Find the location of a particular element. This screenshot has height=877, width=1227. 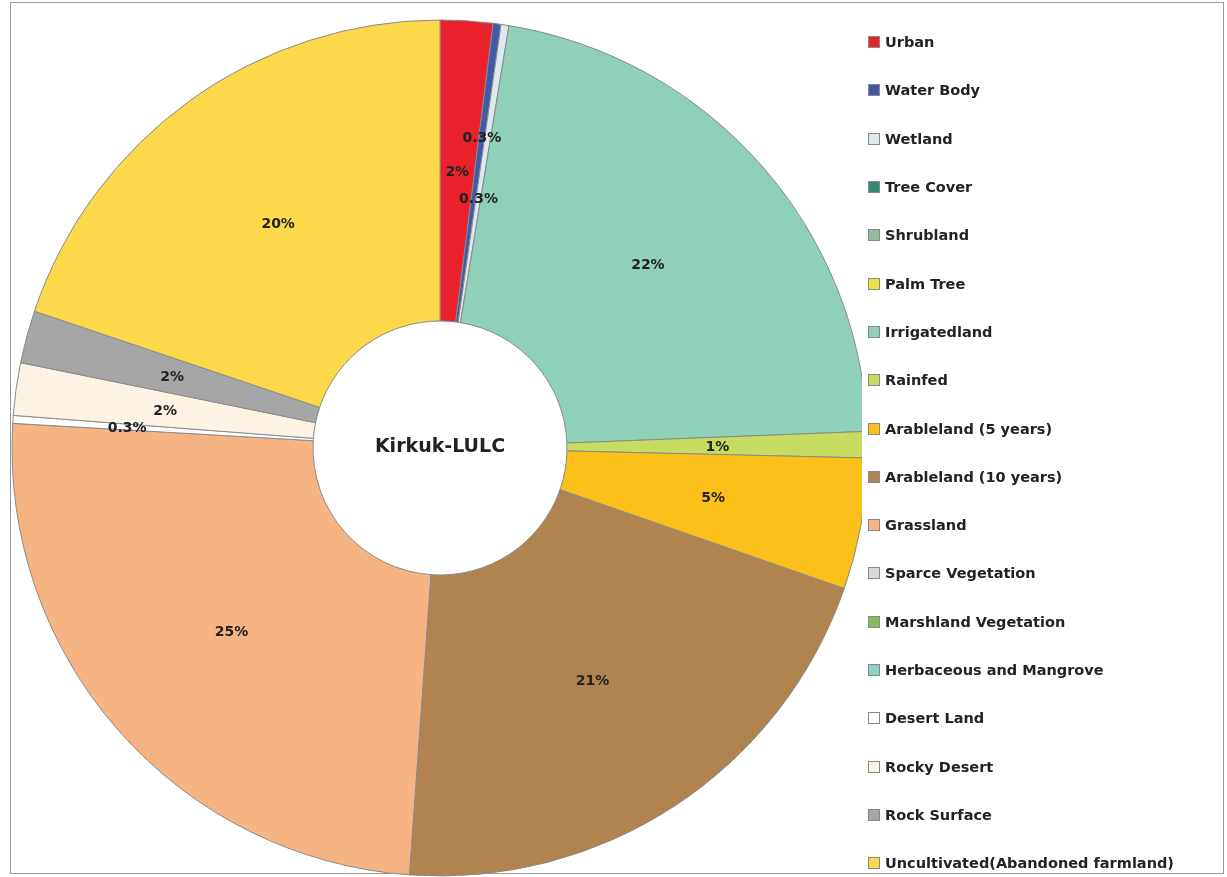

legend-label: Herbaceous and Mangrove is located at coordinates (994, 670).